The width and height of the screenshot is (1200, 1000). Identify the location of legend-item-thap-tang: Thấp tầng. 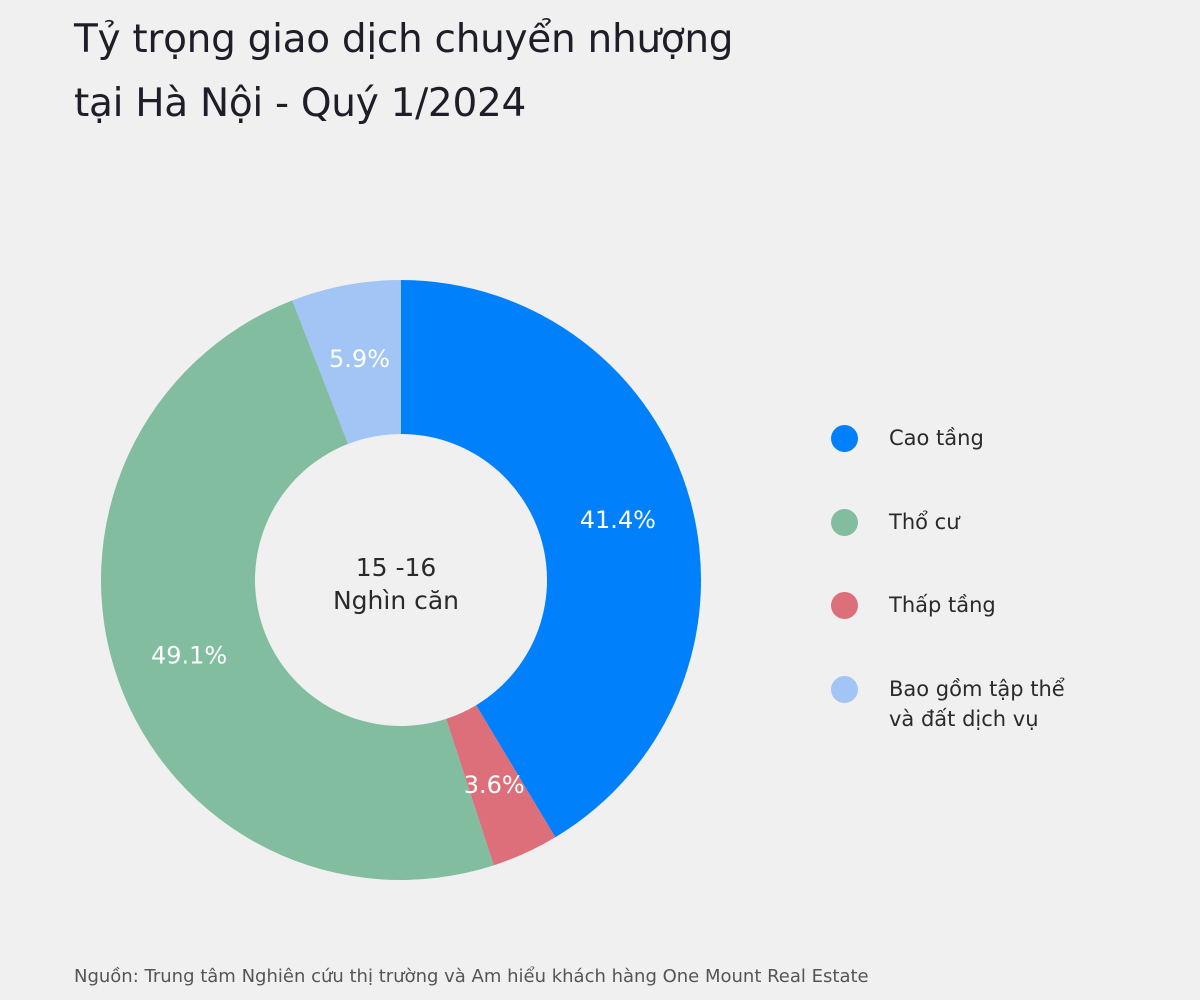
(981, 606).